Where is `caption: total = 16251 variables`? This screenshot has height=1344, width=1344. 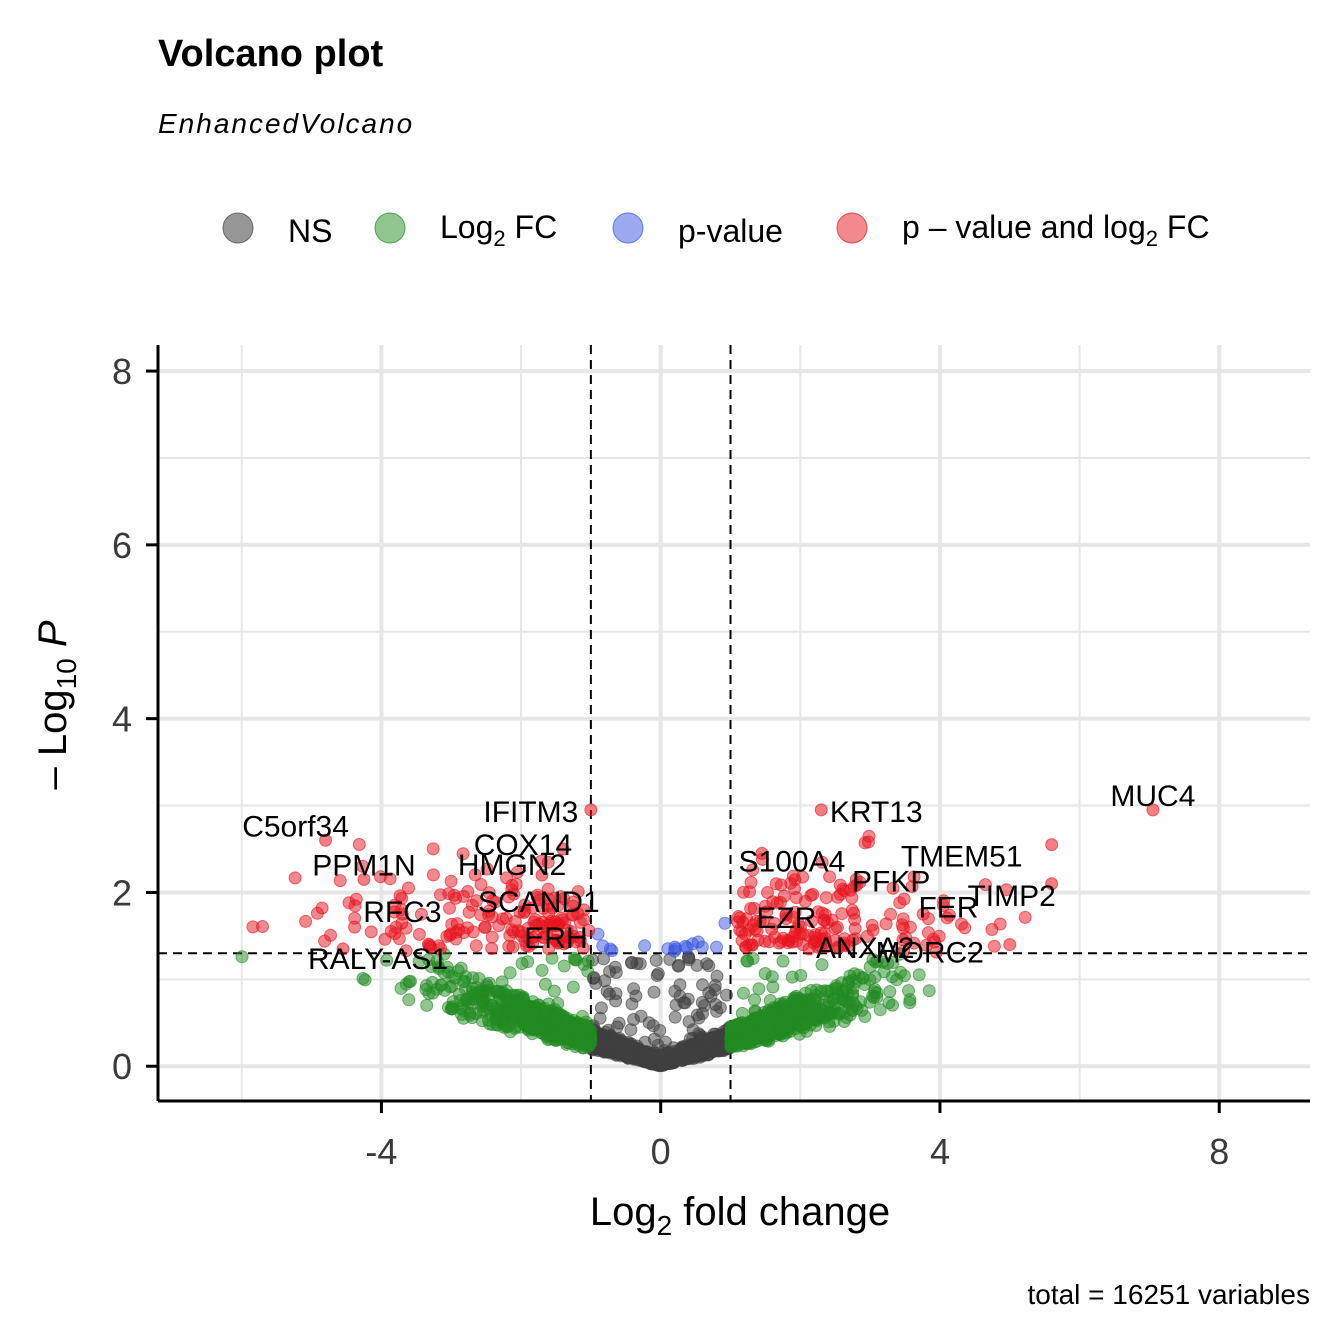
caption: total = 16251 variables is located at coordinates (1168, 1294).